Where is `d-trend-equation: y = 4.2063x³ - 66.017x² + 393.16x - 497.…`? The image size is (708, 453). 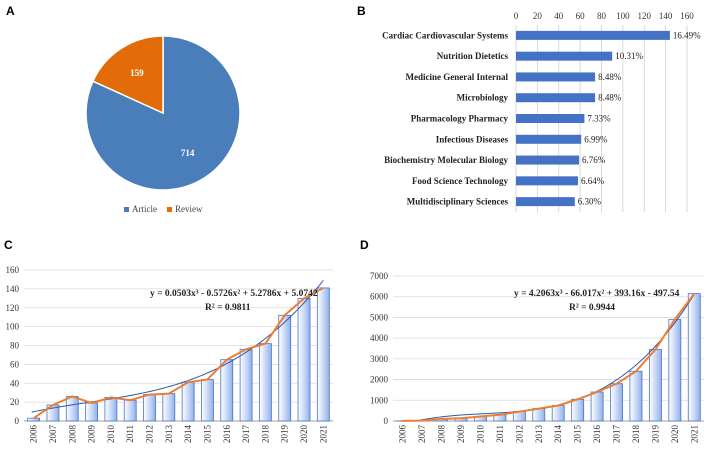 d-trend-equation: y = 4.2063x³ - 66.017x² + 393.16x - 497.… is located at coordinates (597, 294).